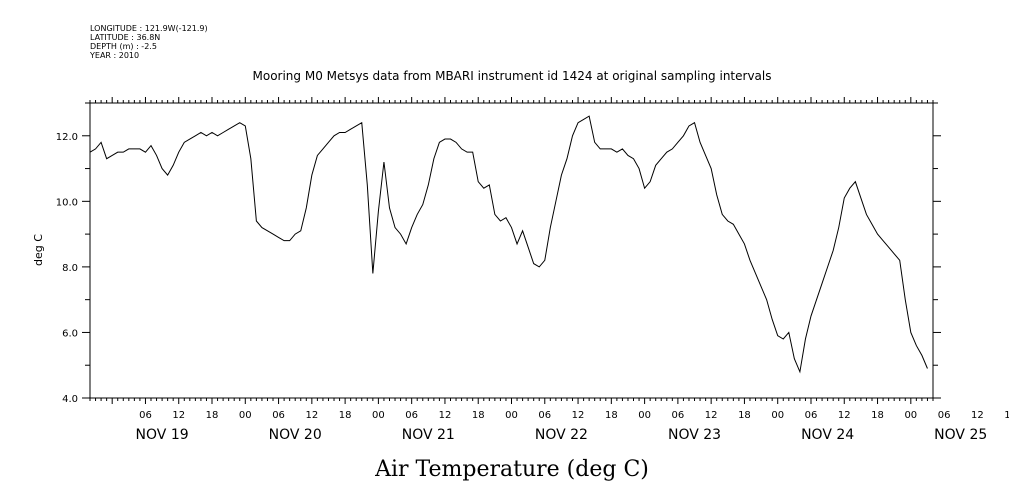 Image resolution: width=1009 pixels, height=504 pixels. I want to click on y-tick-label: 8.0, so click(70, 268).